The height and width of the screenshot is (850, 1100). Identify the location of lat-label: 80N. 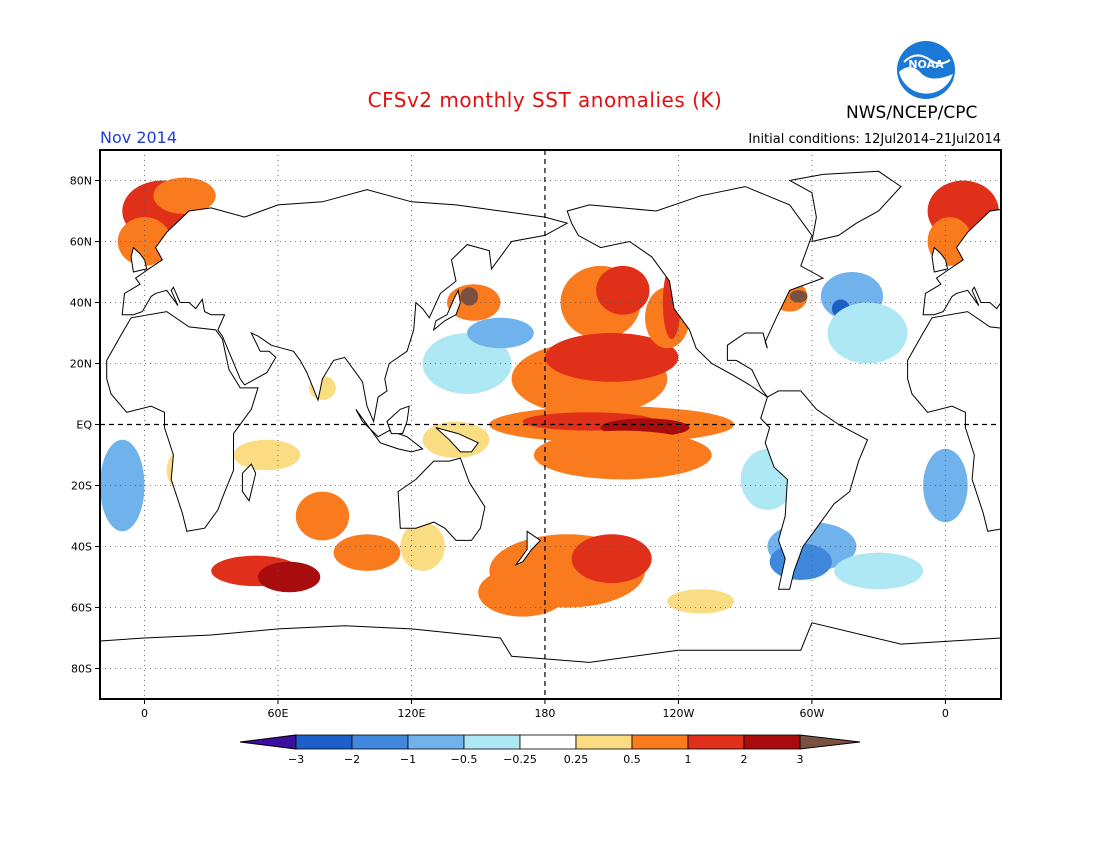
(81, 181).